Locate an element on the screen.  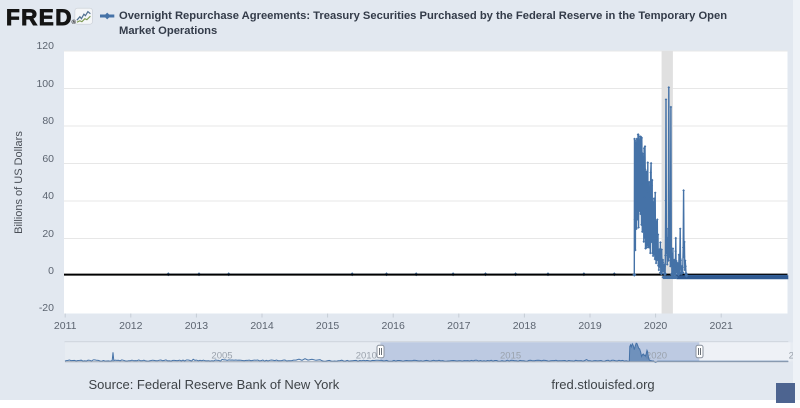
svg-text: 2015 is located at coordinates (510, 356).